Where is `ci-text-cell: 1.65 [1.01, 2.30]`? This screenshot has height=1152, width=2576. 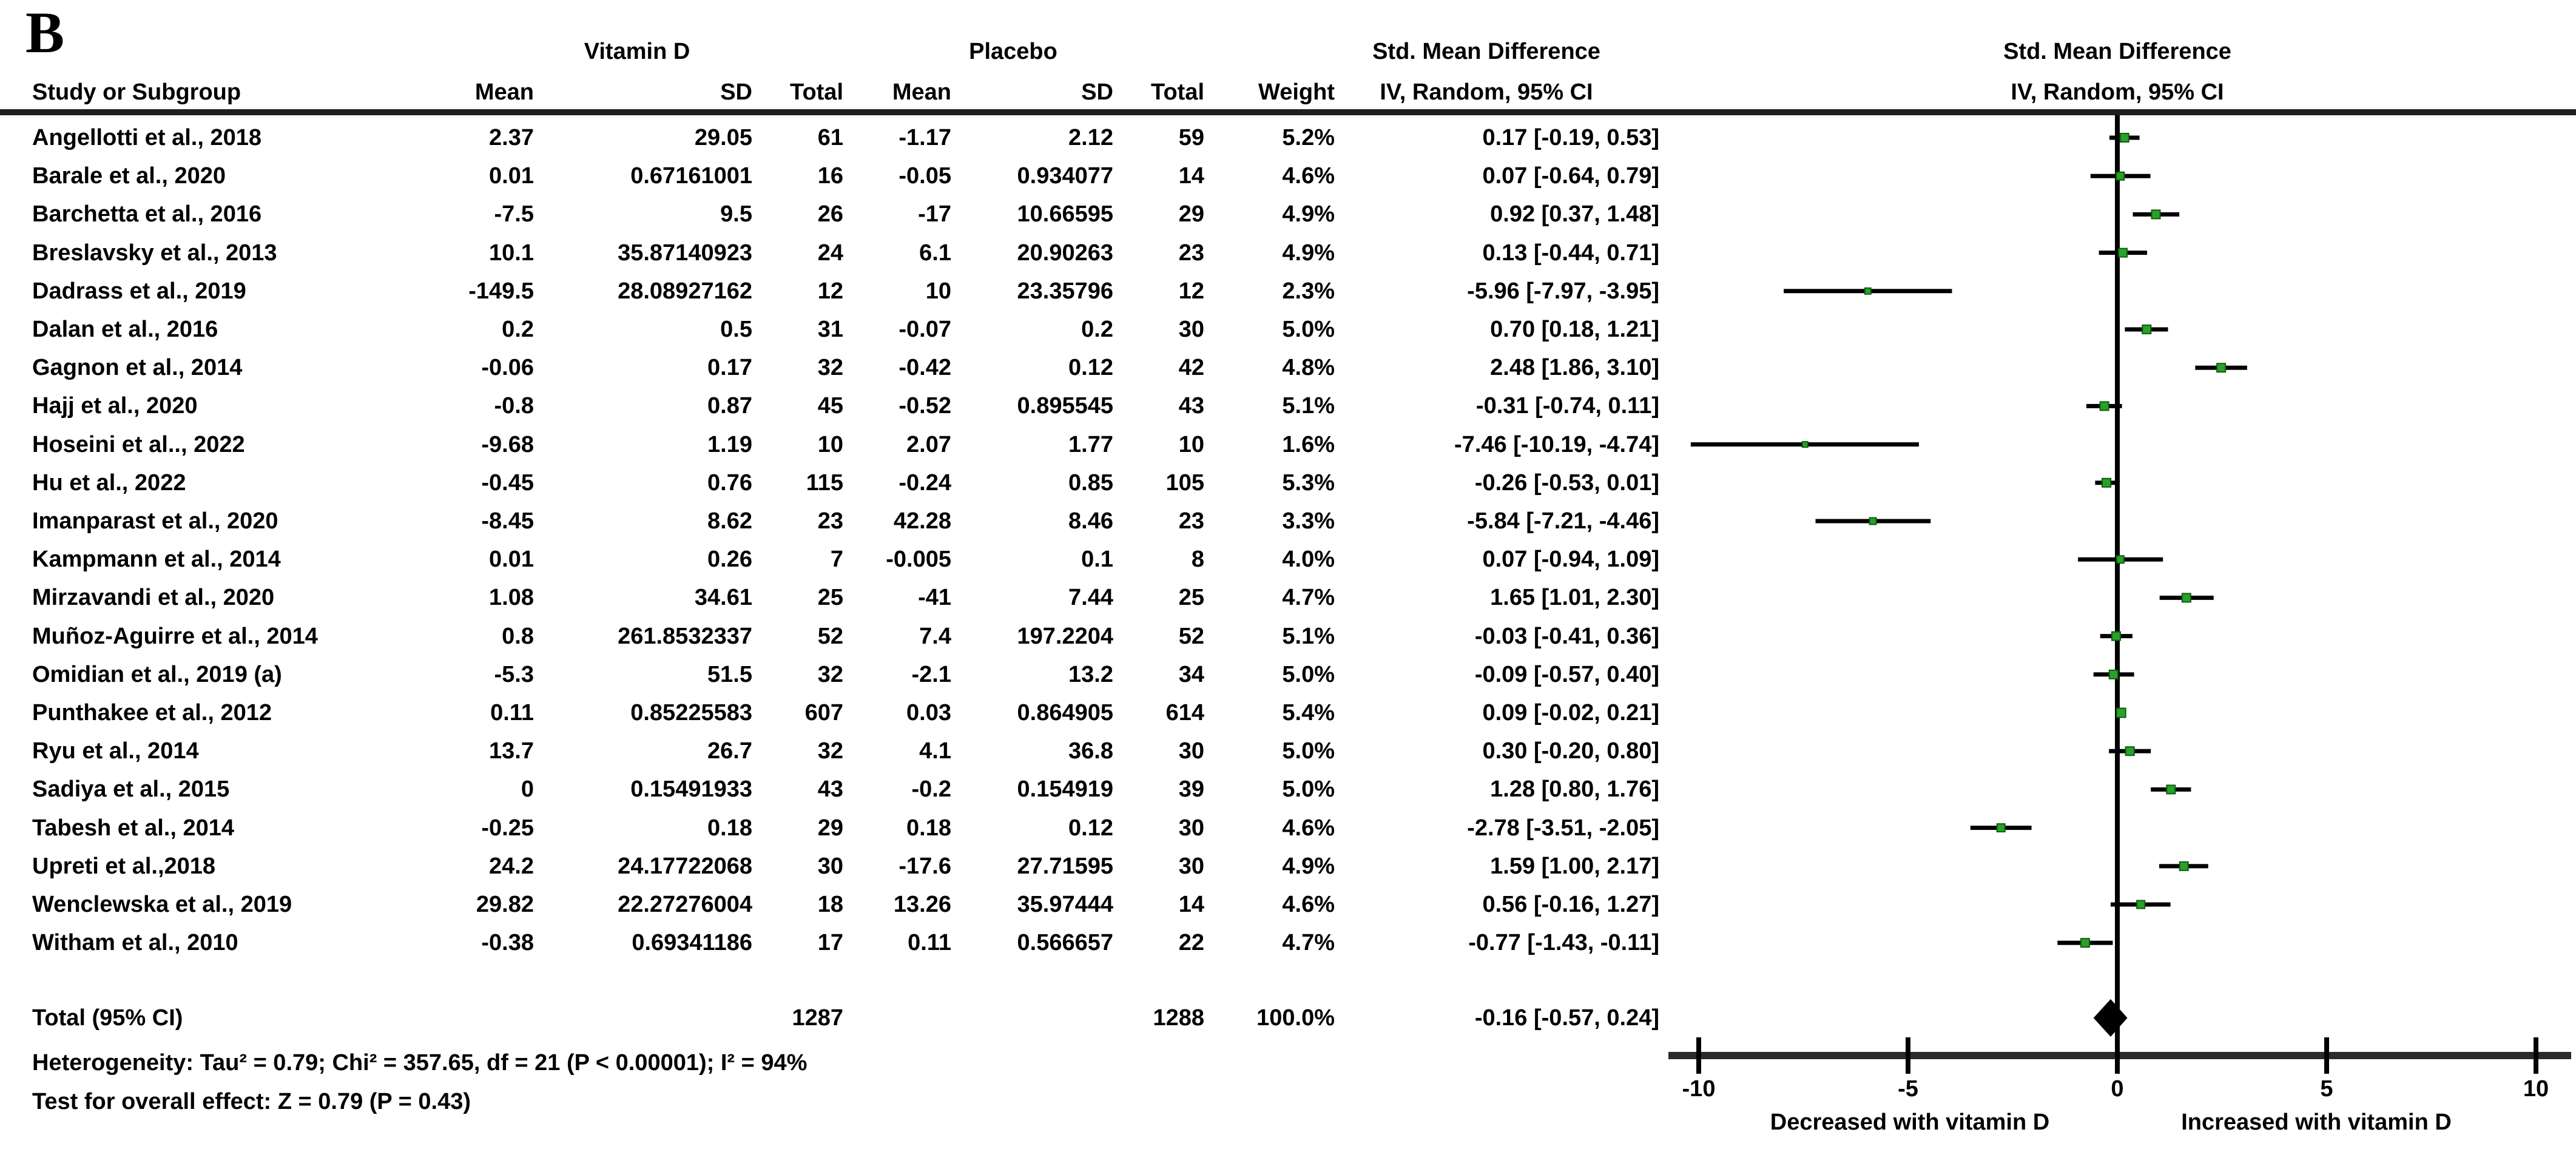 ci-text-cell: 1.65 [1.01, 2.30] is located at coordinates (1575, 598).